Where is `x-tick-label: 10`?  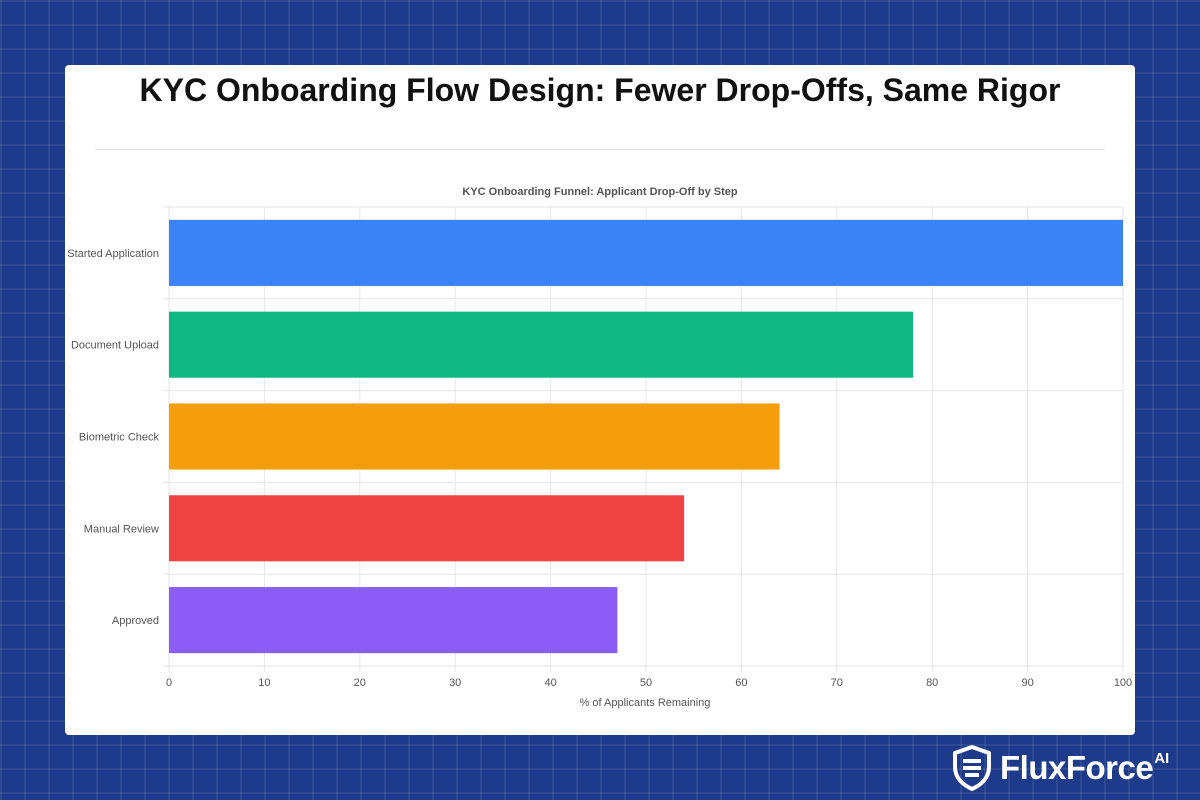 x-tick-label: 10 is located at coordinates (264, 683).